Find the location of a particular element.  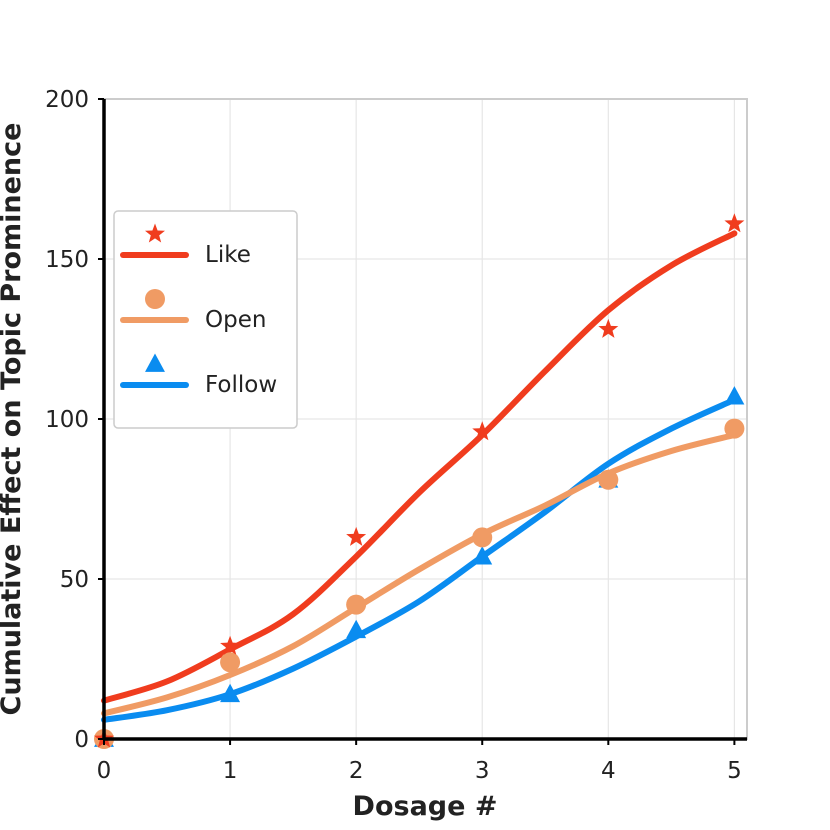

y-tick-label: 50 is located at coordinates (74, 580).